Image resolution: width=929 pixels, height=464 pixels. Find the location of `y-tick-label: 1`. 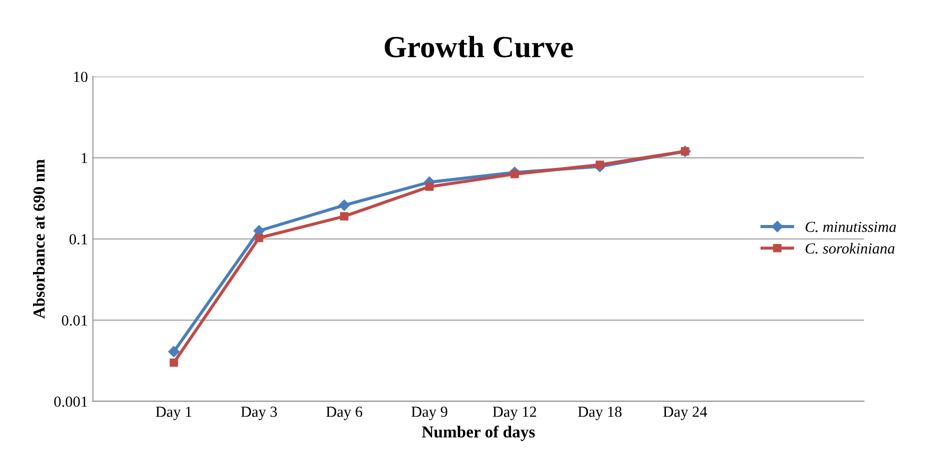

y-tick-label: 1 is located at coordinates (85, 158).